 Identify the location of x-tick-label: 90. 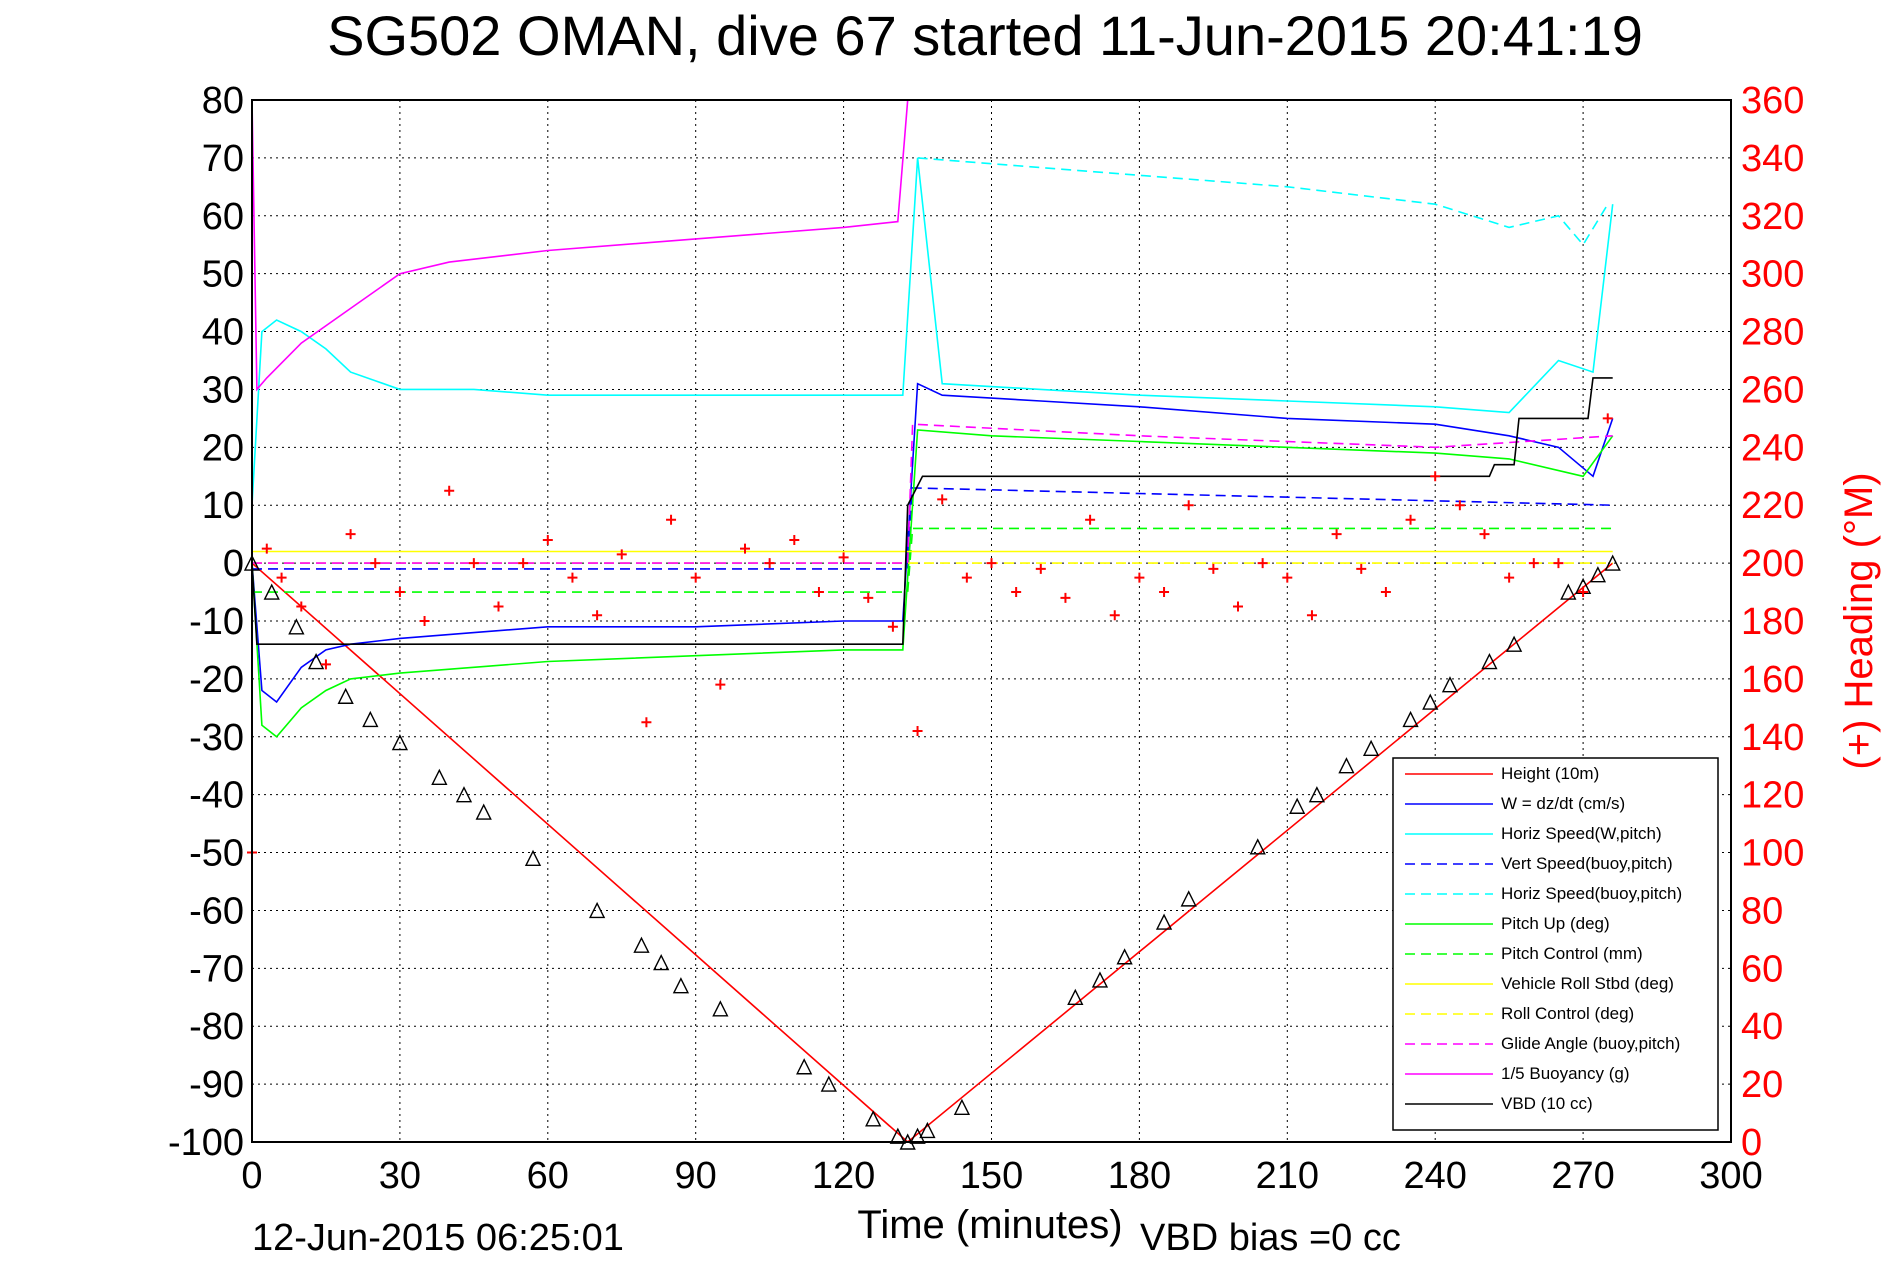
(696, 1176).